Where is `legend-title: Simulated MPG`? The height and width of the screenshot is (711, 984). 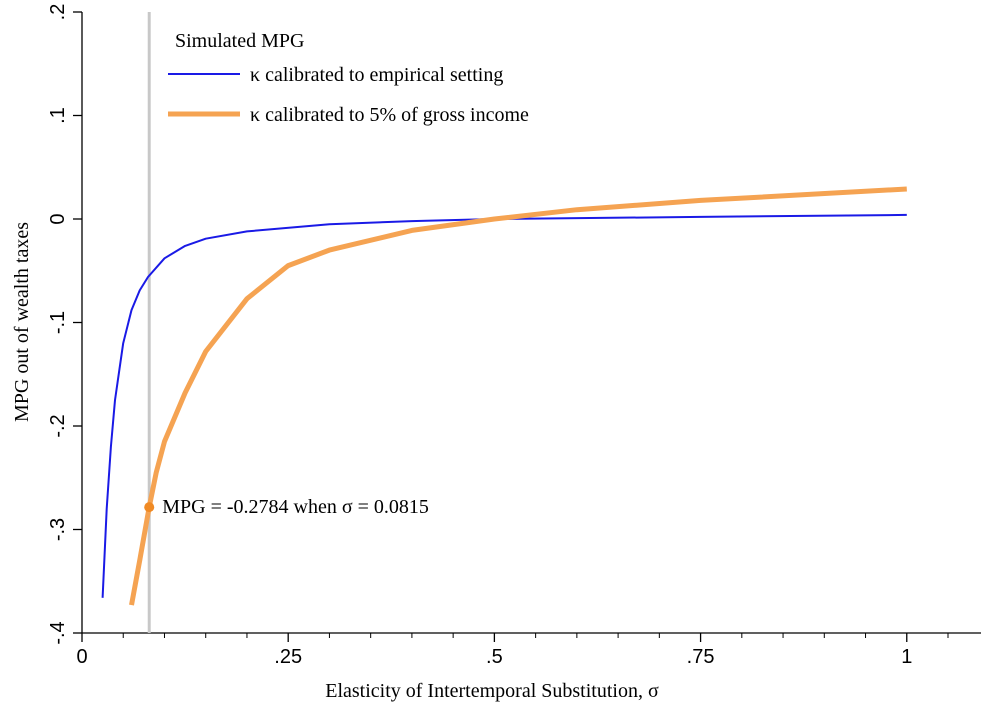
legend-title: Simulated MPG is located at coordinates (239, 41).